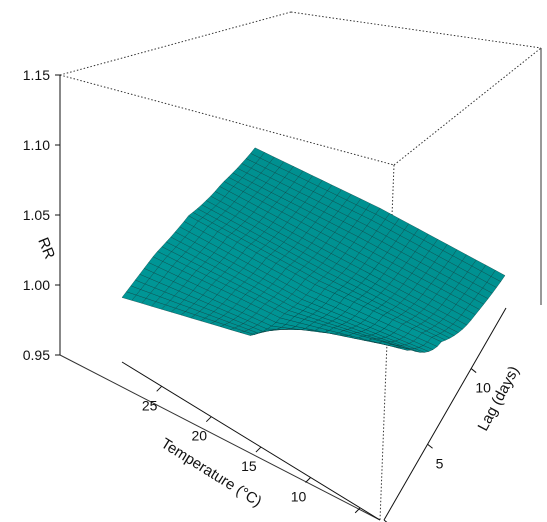 The image size is (547, 522). I want to click on lag-axis-label: Lag (days), so click(499, 398).